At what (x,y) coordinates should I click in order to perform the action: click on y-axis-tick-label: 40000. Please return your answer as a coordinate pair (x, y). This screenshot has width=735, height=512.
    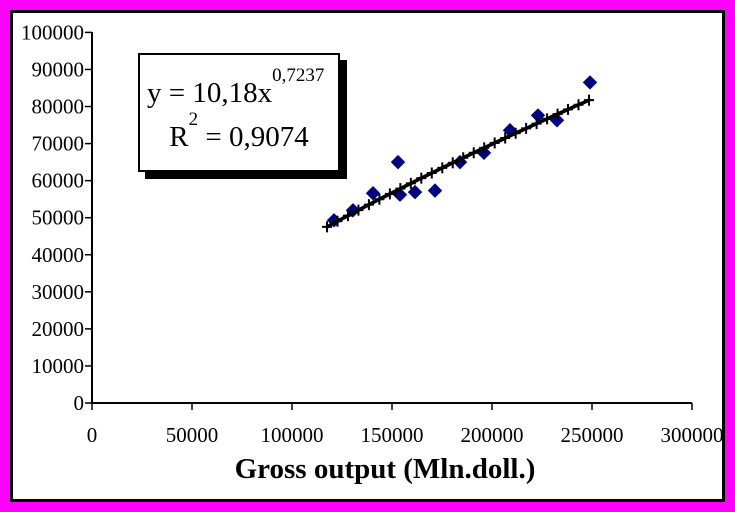
    Looking at the image, I should click on (58, 255).